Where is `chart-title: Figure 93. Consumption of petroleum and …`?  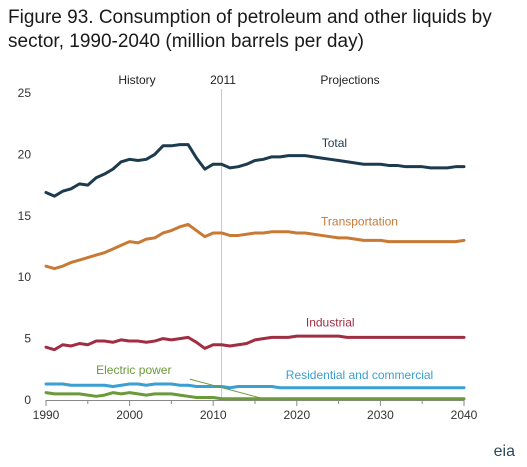 chart-title: Figure 93. Consumption of petroleum and … is located at coordinates (250, 29).